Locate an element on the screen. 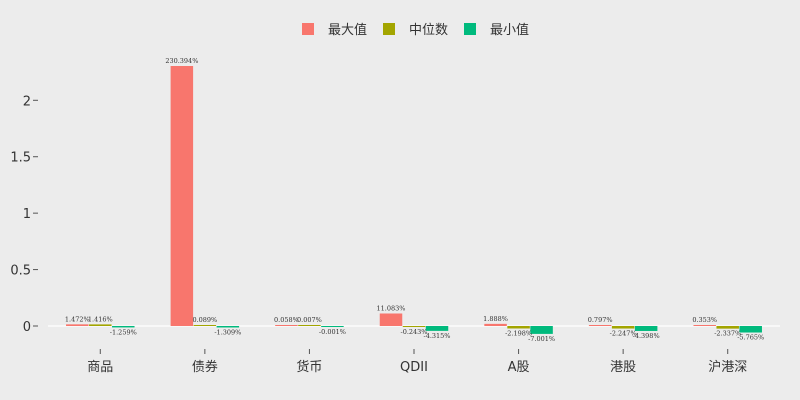  data-label-2-0: -1.259% is located at coordinates (123, 332).